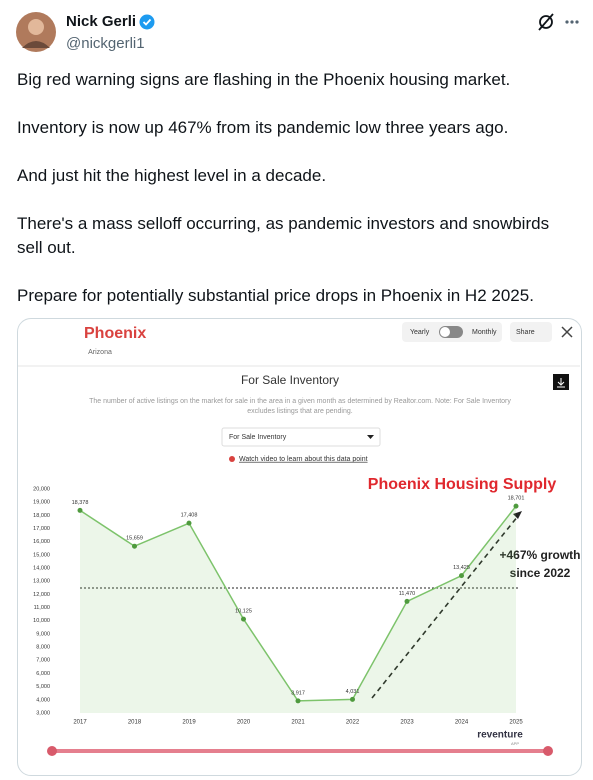 The height and width of the screenshot is (780, 593). What do you see at coordinates (134, 539) in the screenshot?
I see `value-label: 15,659` at bounding box center [134, 539].